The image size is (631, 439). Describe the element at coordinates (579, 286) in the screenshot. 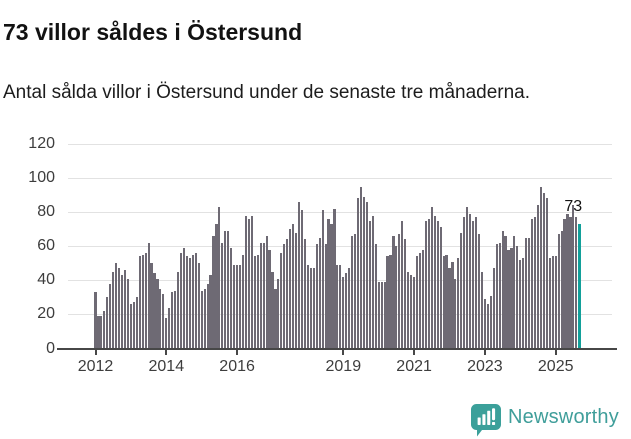

I see `highlighted-bar` at that location.